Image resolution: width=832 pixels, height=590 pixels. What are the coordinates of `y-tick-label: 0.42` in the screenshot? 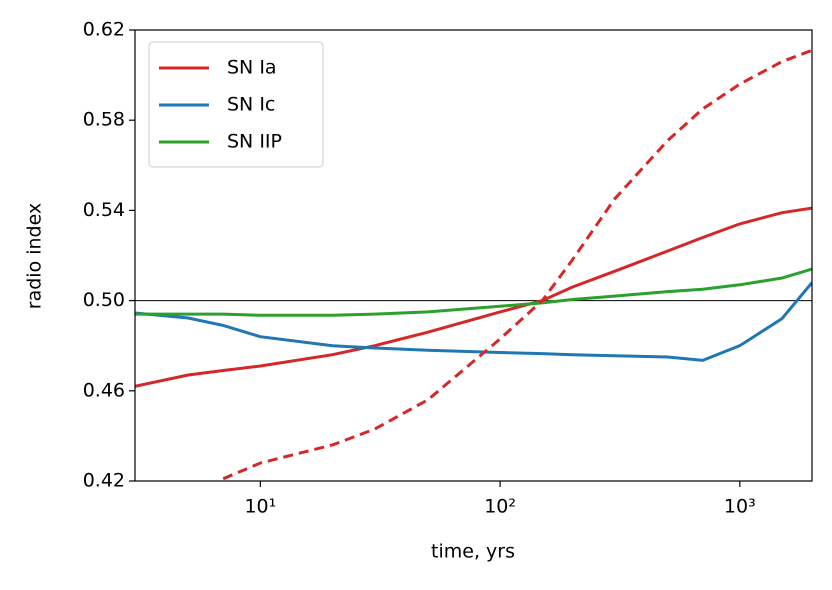 It's located at (104, 481).